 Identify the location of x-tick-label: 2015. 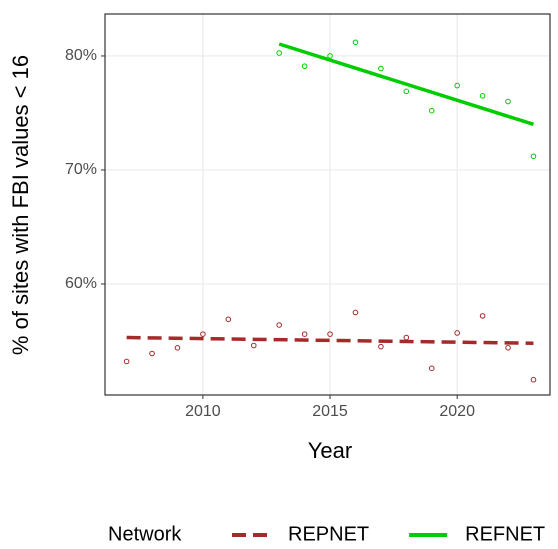
(330, 411).